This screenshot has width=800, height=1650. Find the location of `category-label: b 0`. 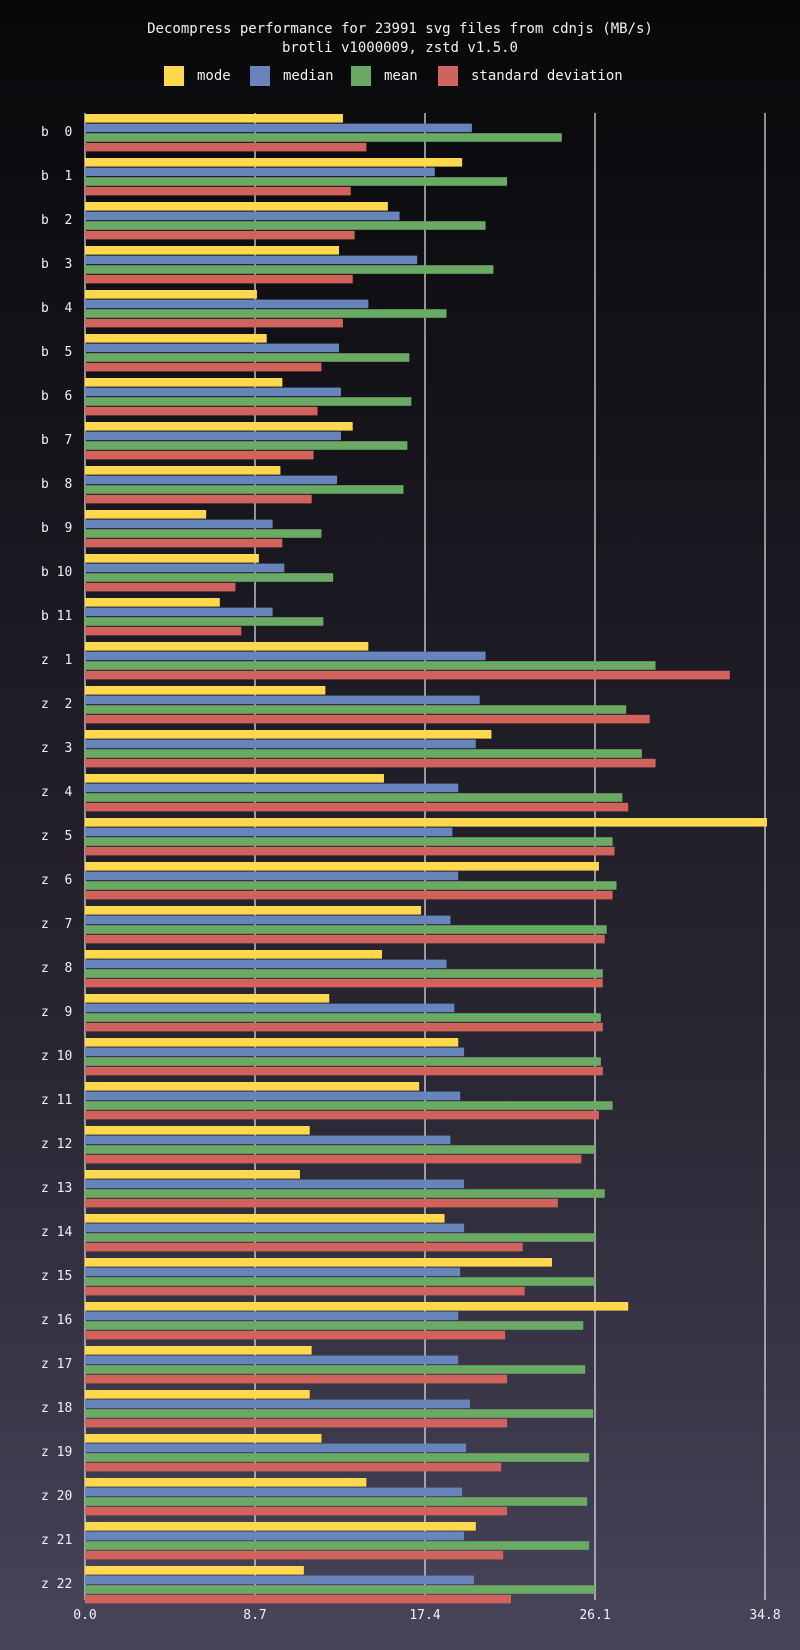

category-label: b 0 is located at coordinates (56, 132).